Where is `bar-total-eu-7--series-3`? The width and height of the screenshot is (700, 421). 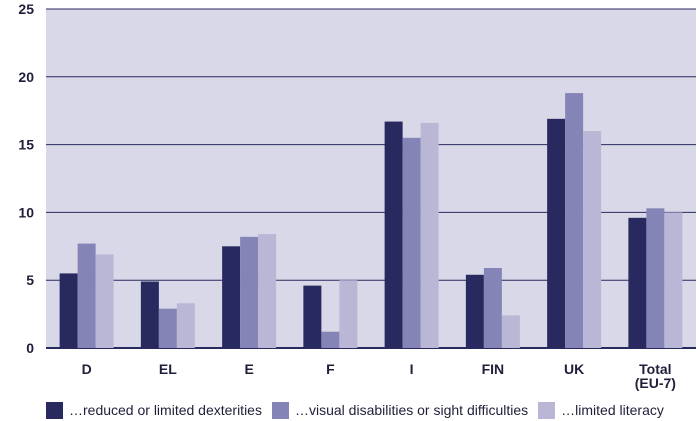 bar-total-eu-7--series-3 is located at coordinates (673, 280).